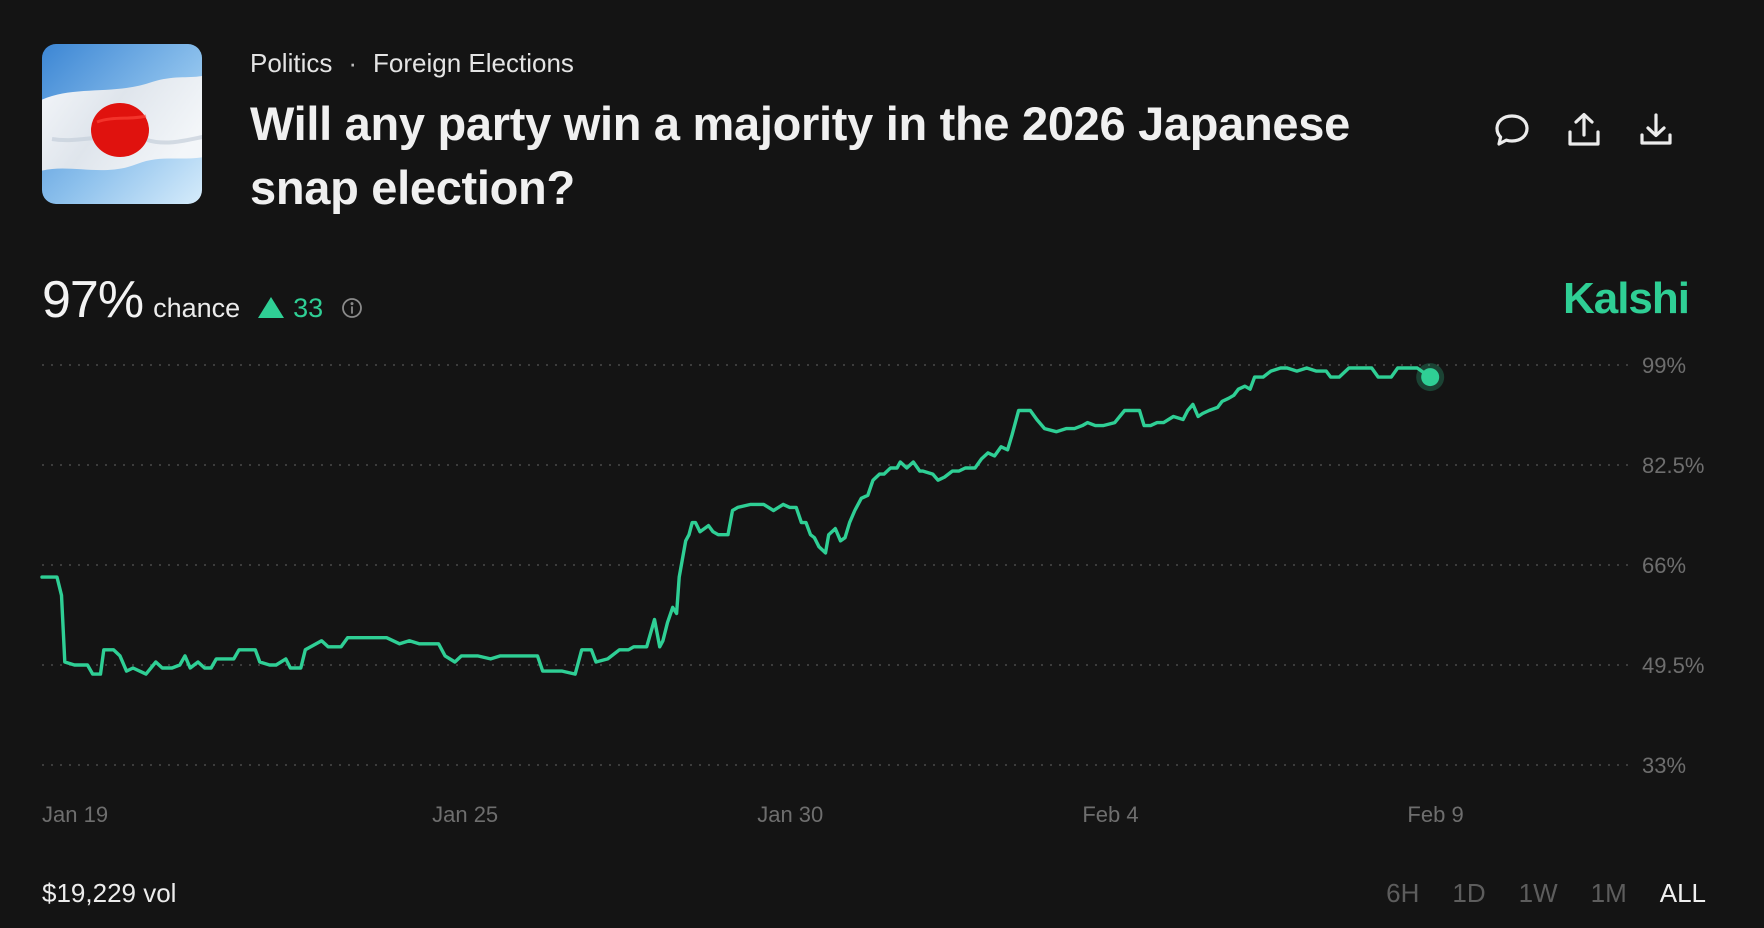 Image resolution: width=1764 pixels, height=928 pixels. I want to click on download-icon, so click(1656, 129).